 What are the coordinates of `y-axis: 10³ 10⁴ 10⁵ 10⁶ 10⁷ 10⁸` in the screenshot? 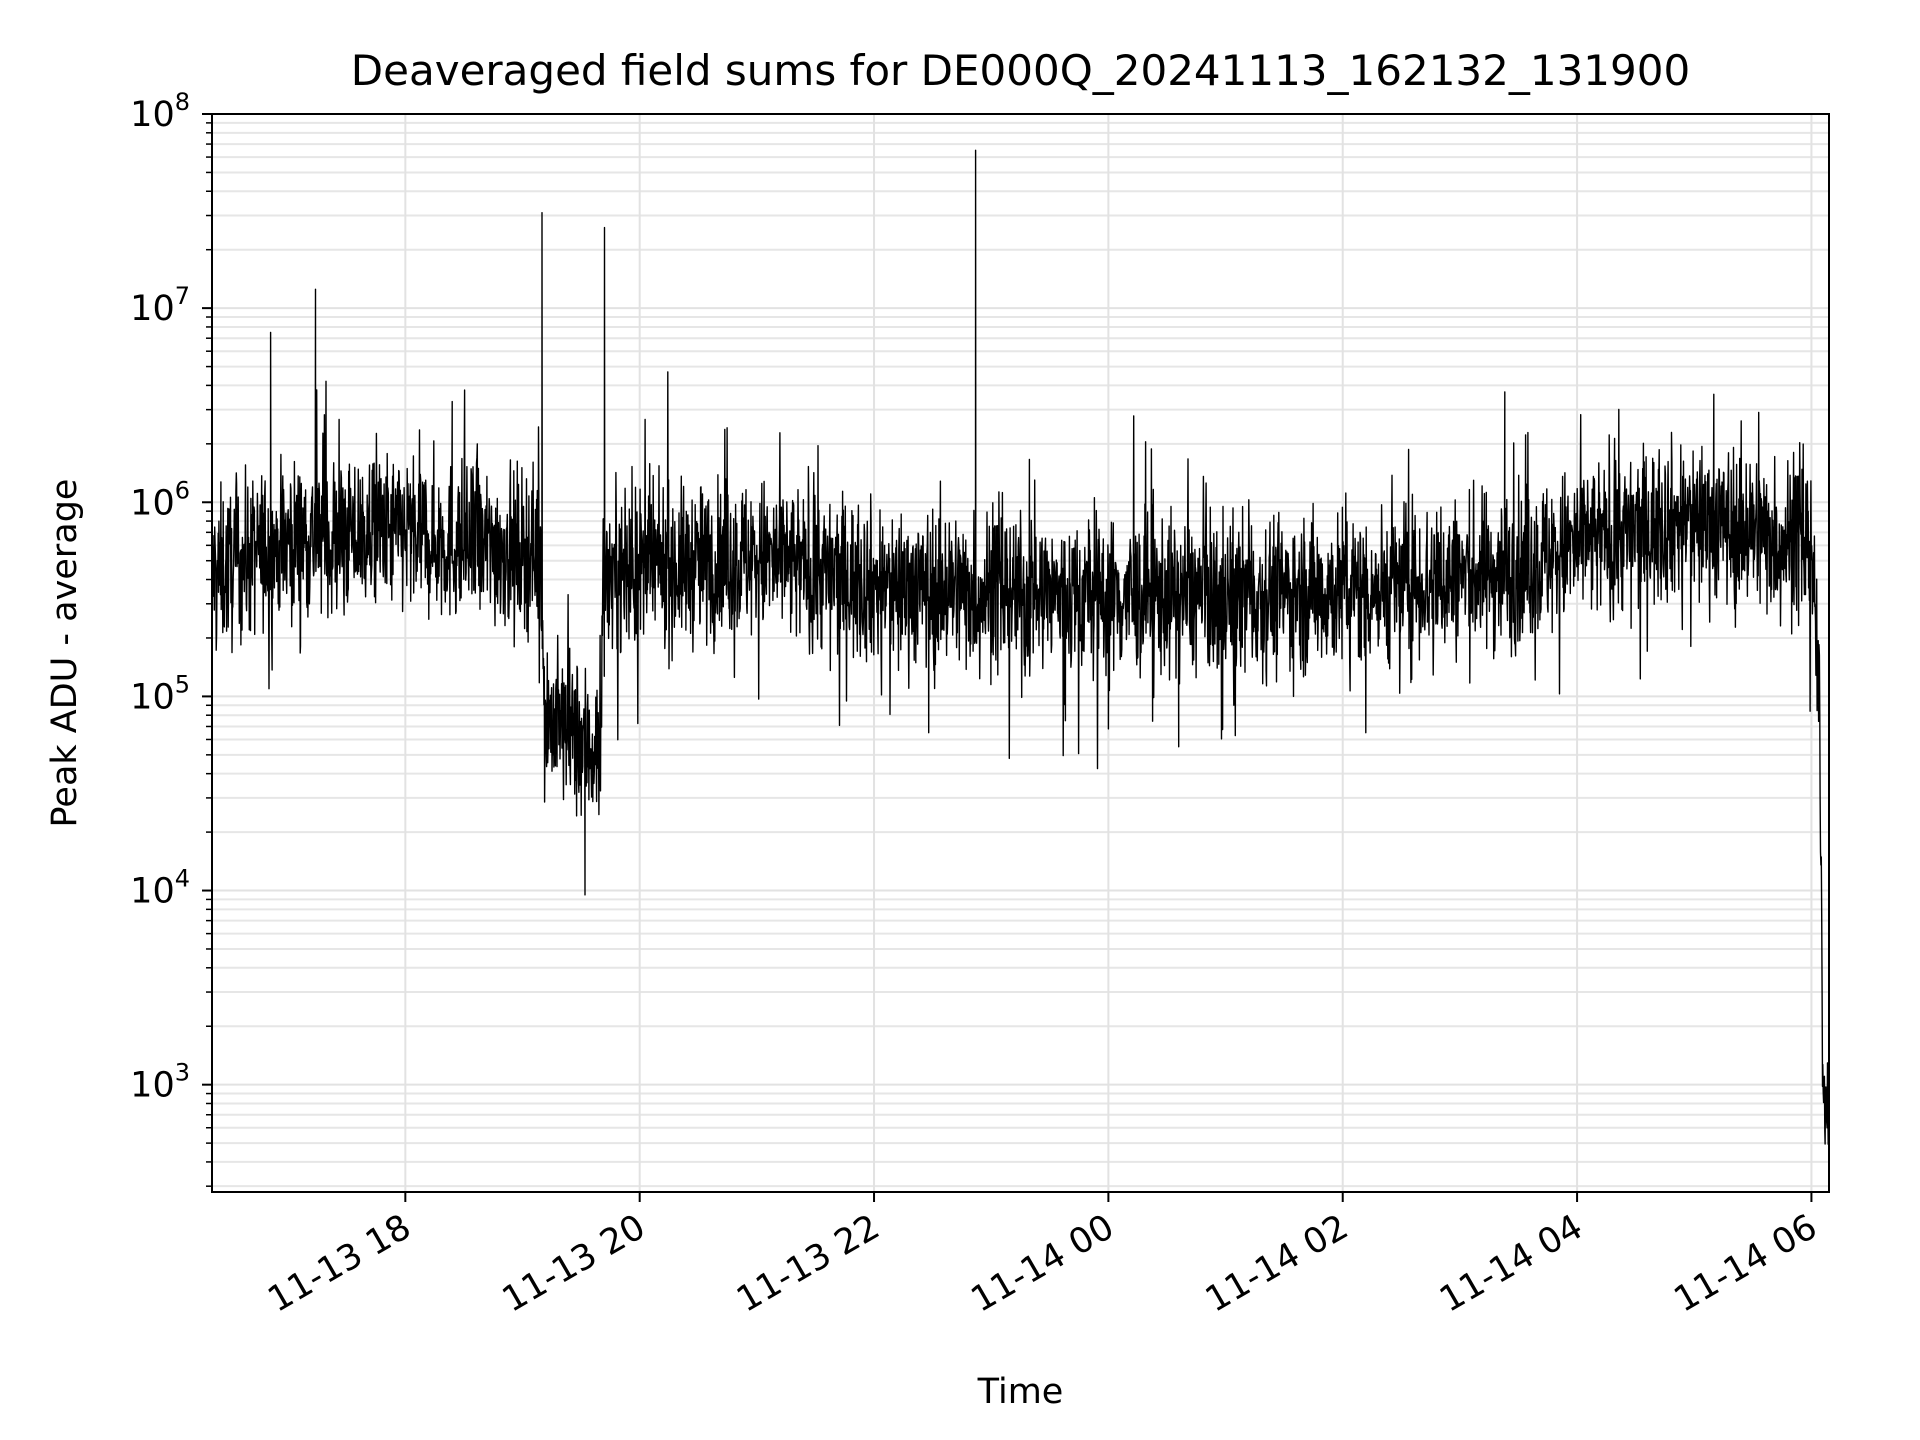 It's located at (171, 637).